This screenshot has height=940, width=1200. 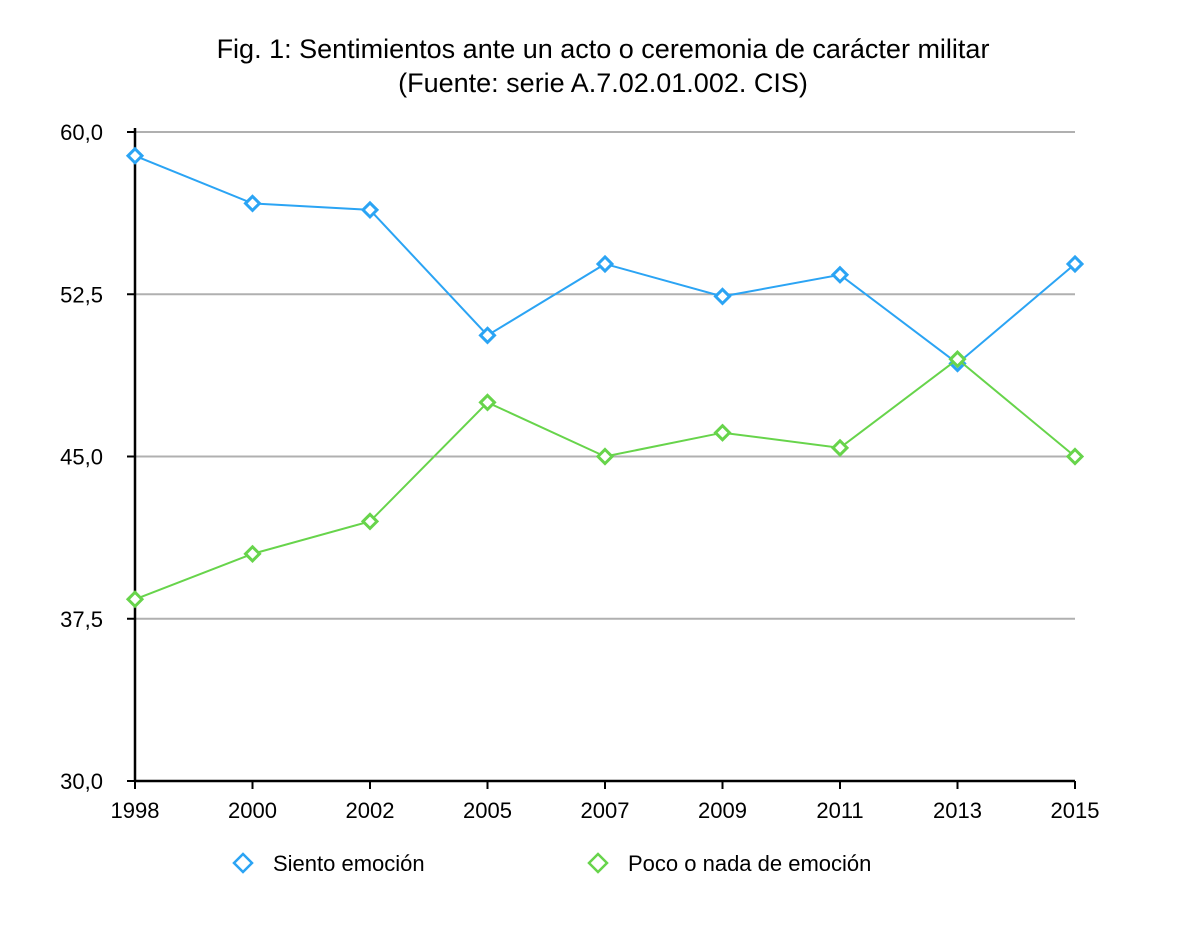 What do you see at coordinates (349, 863) in the screenshot?
I see `legend-label: Siento emoción` at bounding box center [349, 863].